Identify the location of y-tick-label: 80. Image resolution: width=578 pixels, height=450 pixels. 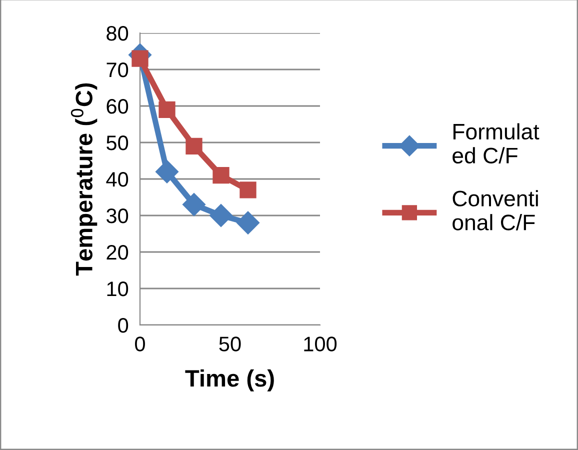
(117, 33).